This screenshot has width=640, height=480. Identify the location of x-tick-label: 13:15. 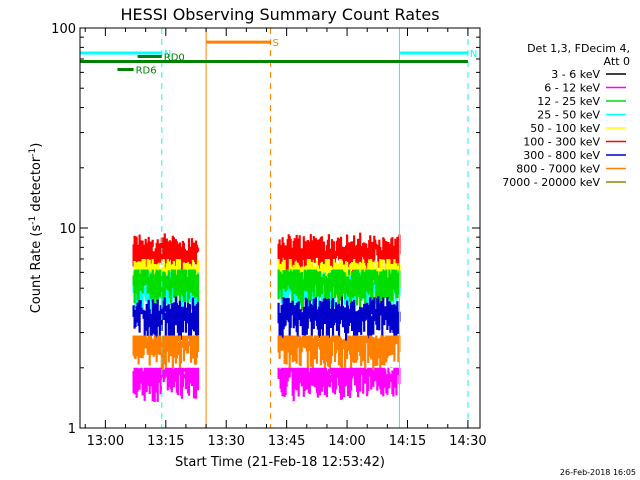
(165, 441).